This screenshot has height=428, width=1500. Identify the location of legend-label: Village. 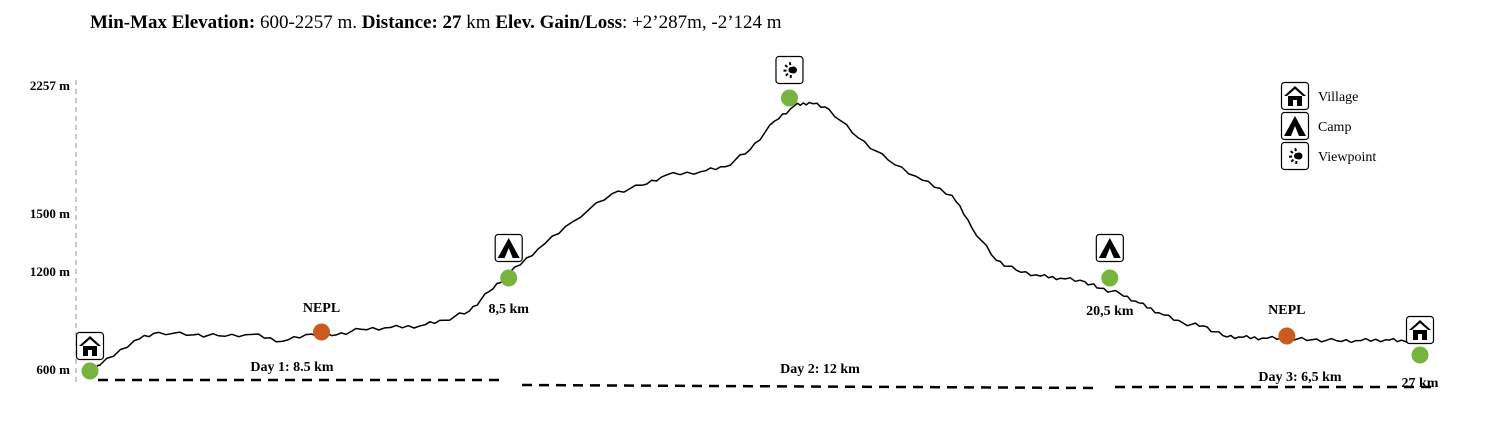
(1338, 97).